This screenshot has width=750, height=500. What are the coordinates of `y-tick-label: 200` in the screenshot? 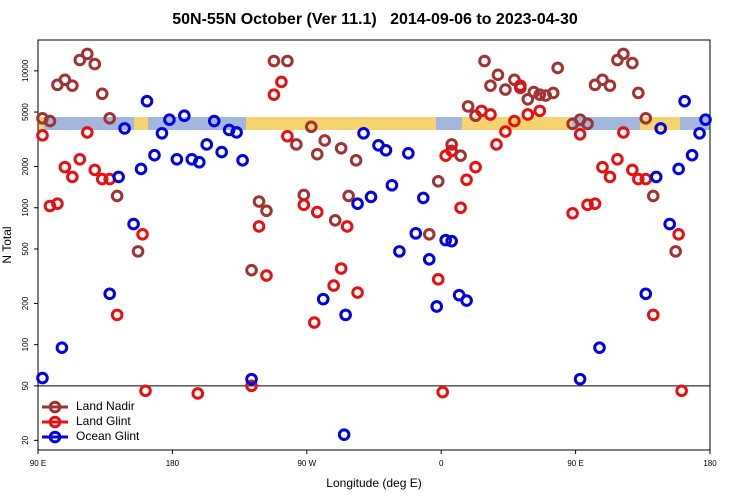 It's located at (25, 303).